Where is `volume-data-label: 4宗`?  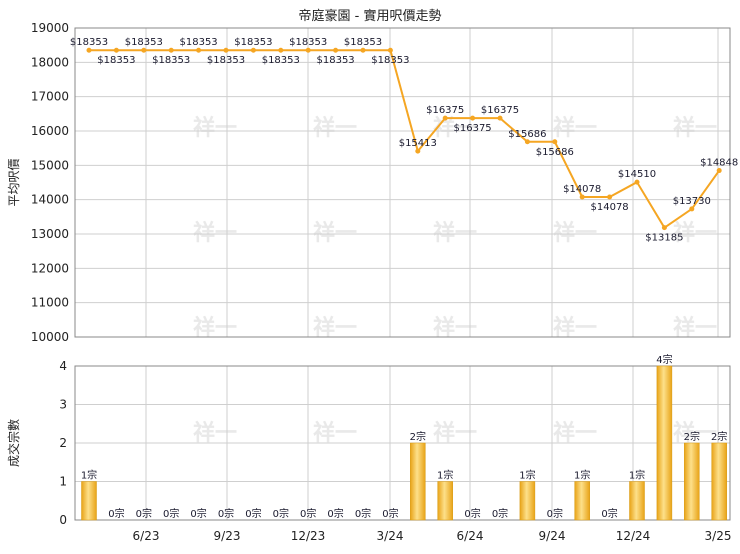
volume-data-label: 4宗 is located at coordinates (664, 359).